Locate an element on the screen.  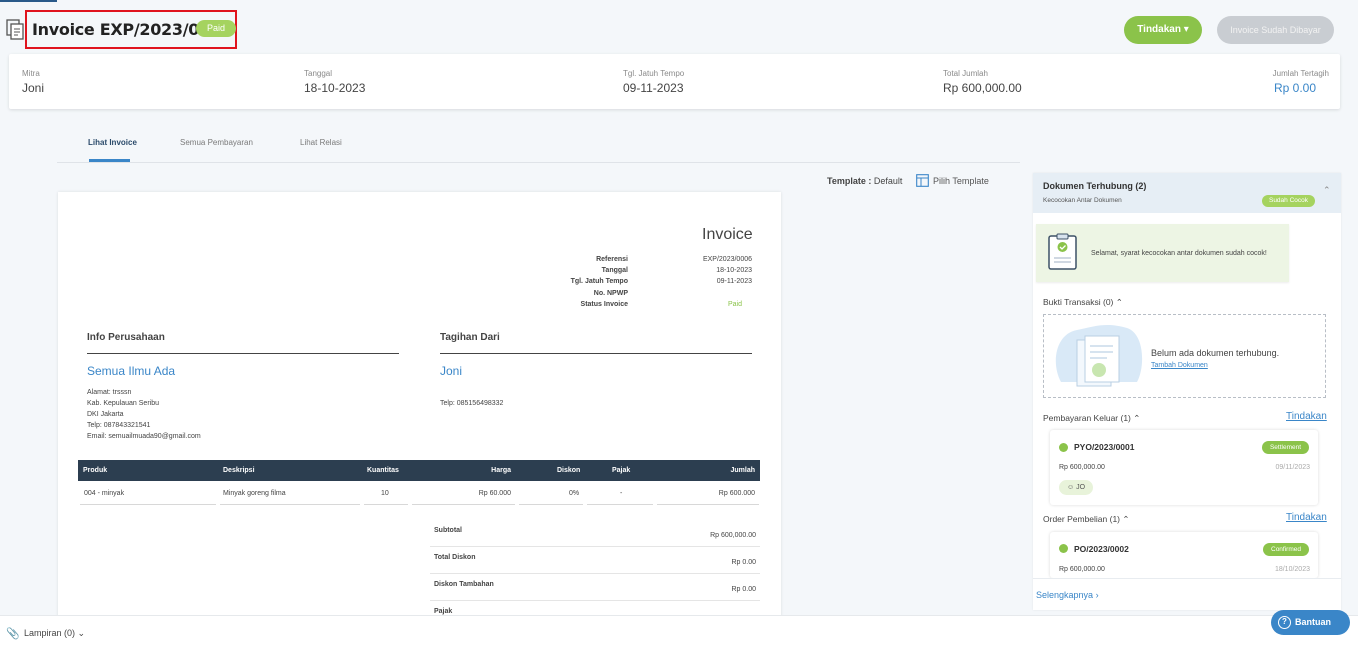
invoice-paid-button: Invoice Sudah Dibayar is located at coordinates (1275, 30).